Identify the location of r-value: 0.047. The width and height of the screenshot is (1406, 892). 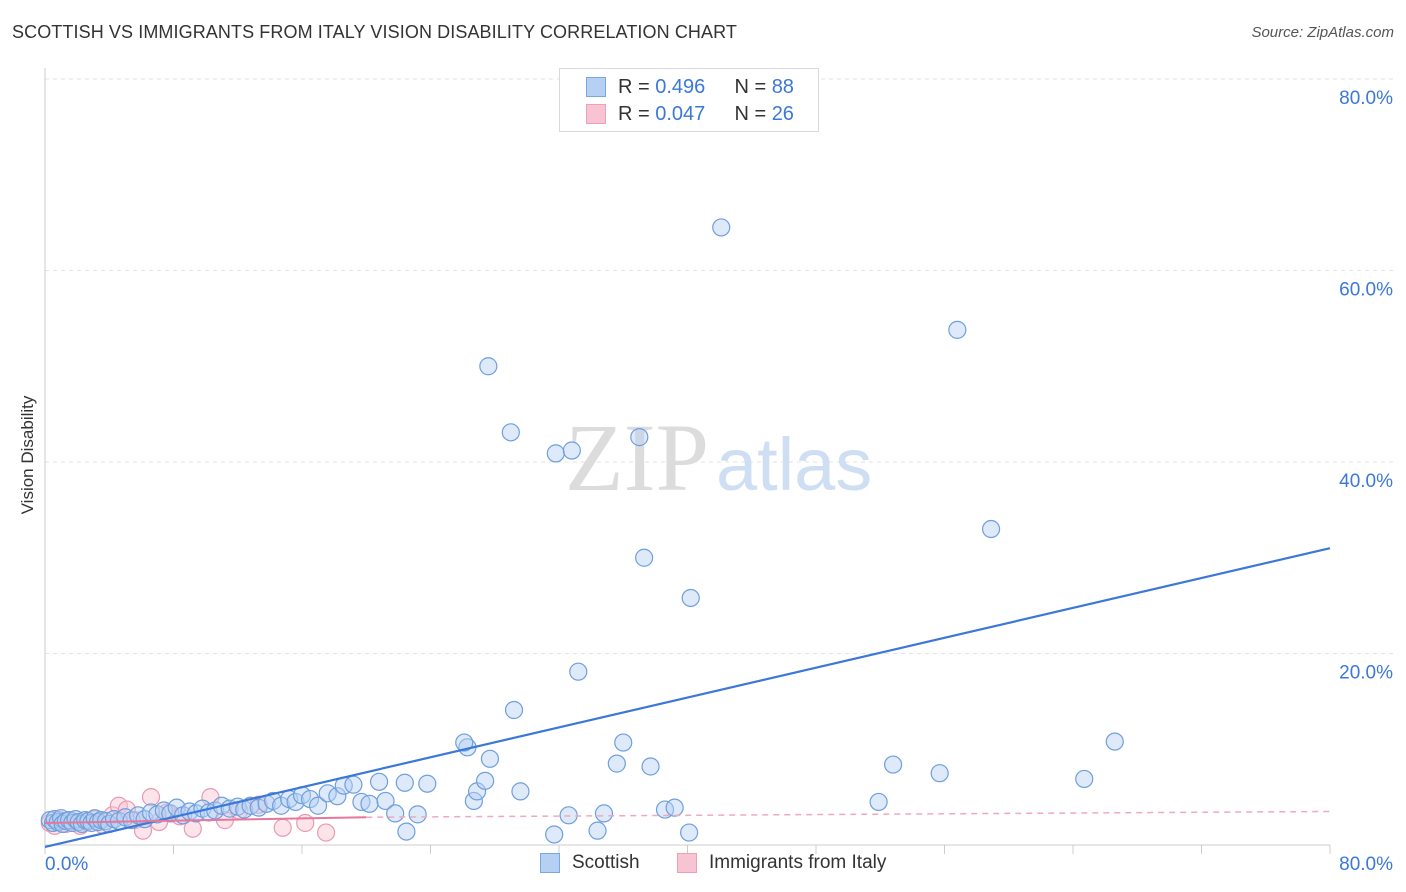
(680, 114).